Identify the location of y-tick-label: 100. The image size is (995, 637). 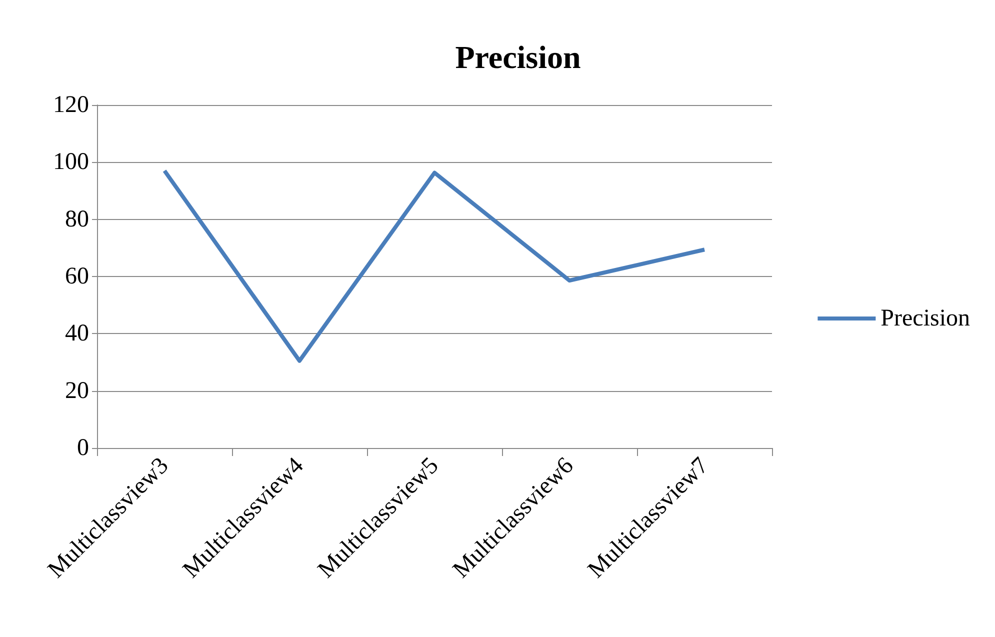
(71, 162).